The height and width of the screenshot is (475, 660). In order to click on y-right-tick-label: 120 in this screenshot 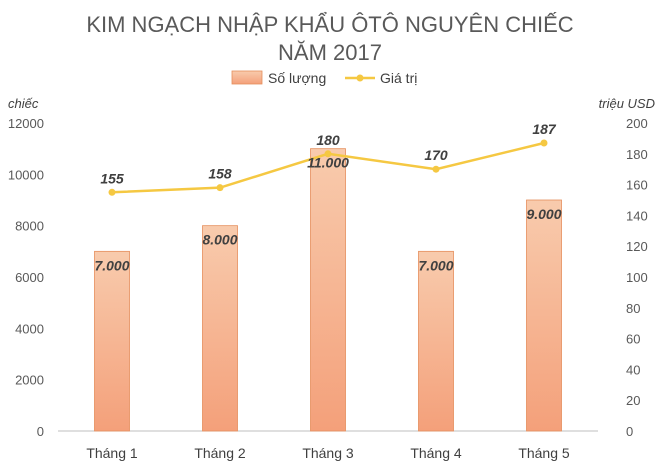, I will do `click(637, 246)`.